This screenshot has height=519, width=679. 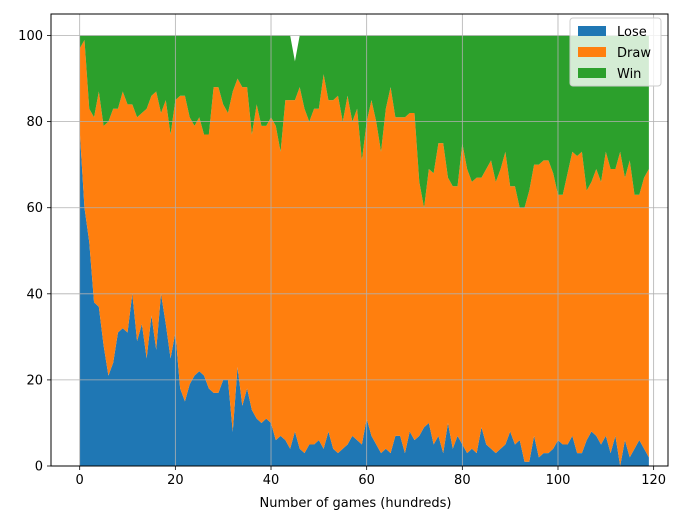 I want to click on x-tick-label: 0, so click(x=80, y=480).